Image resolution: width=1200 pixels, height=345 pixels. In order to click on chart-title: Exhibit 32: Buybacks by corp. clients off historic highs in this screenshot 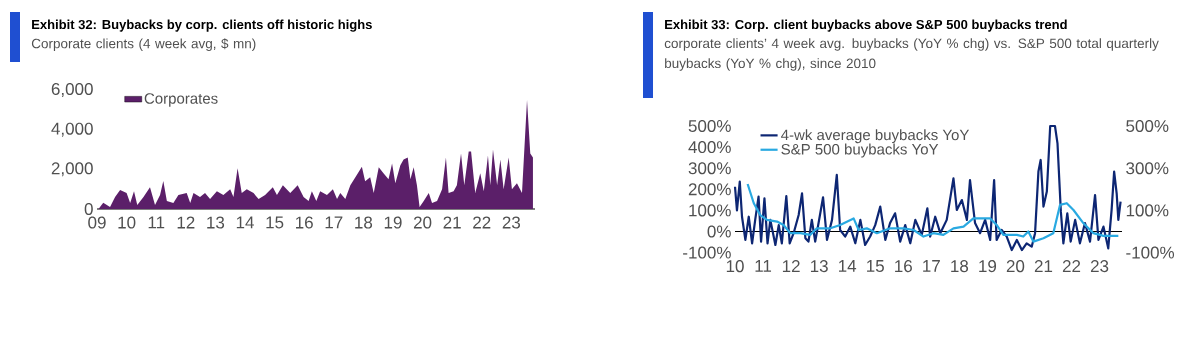, I will do `click(202, 25)`.